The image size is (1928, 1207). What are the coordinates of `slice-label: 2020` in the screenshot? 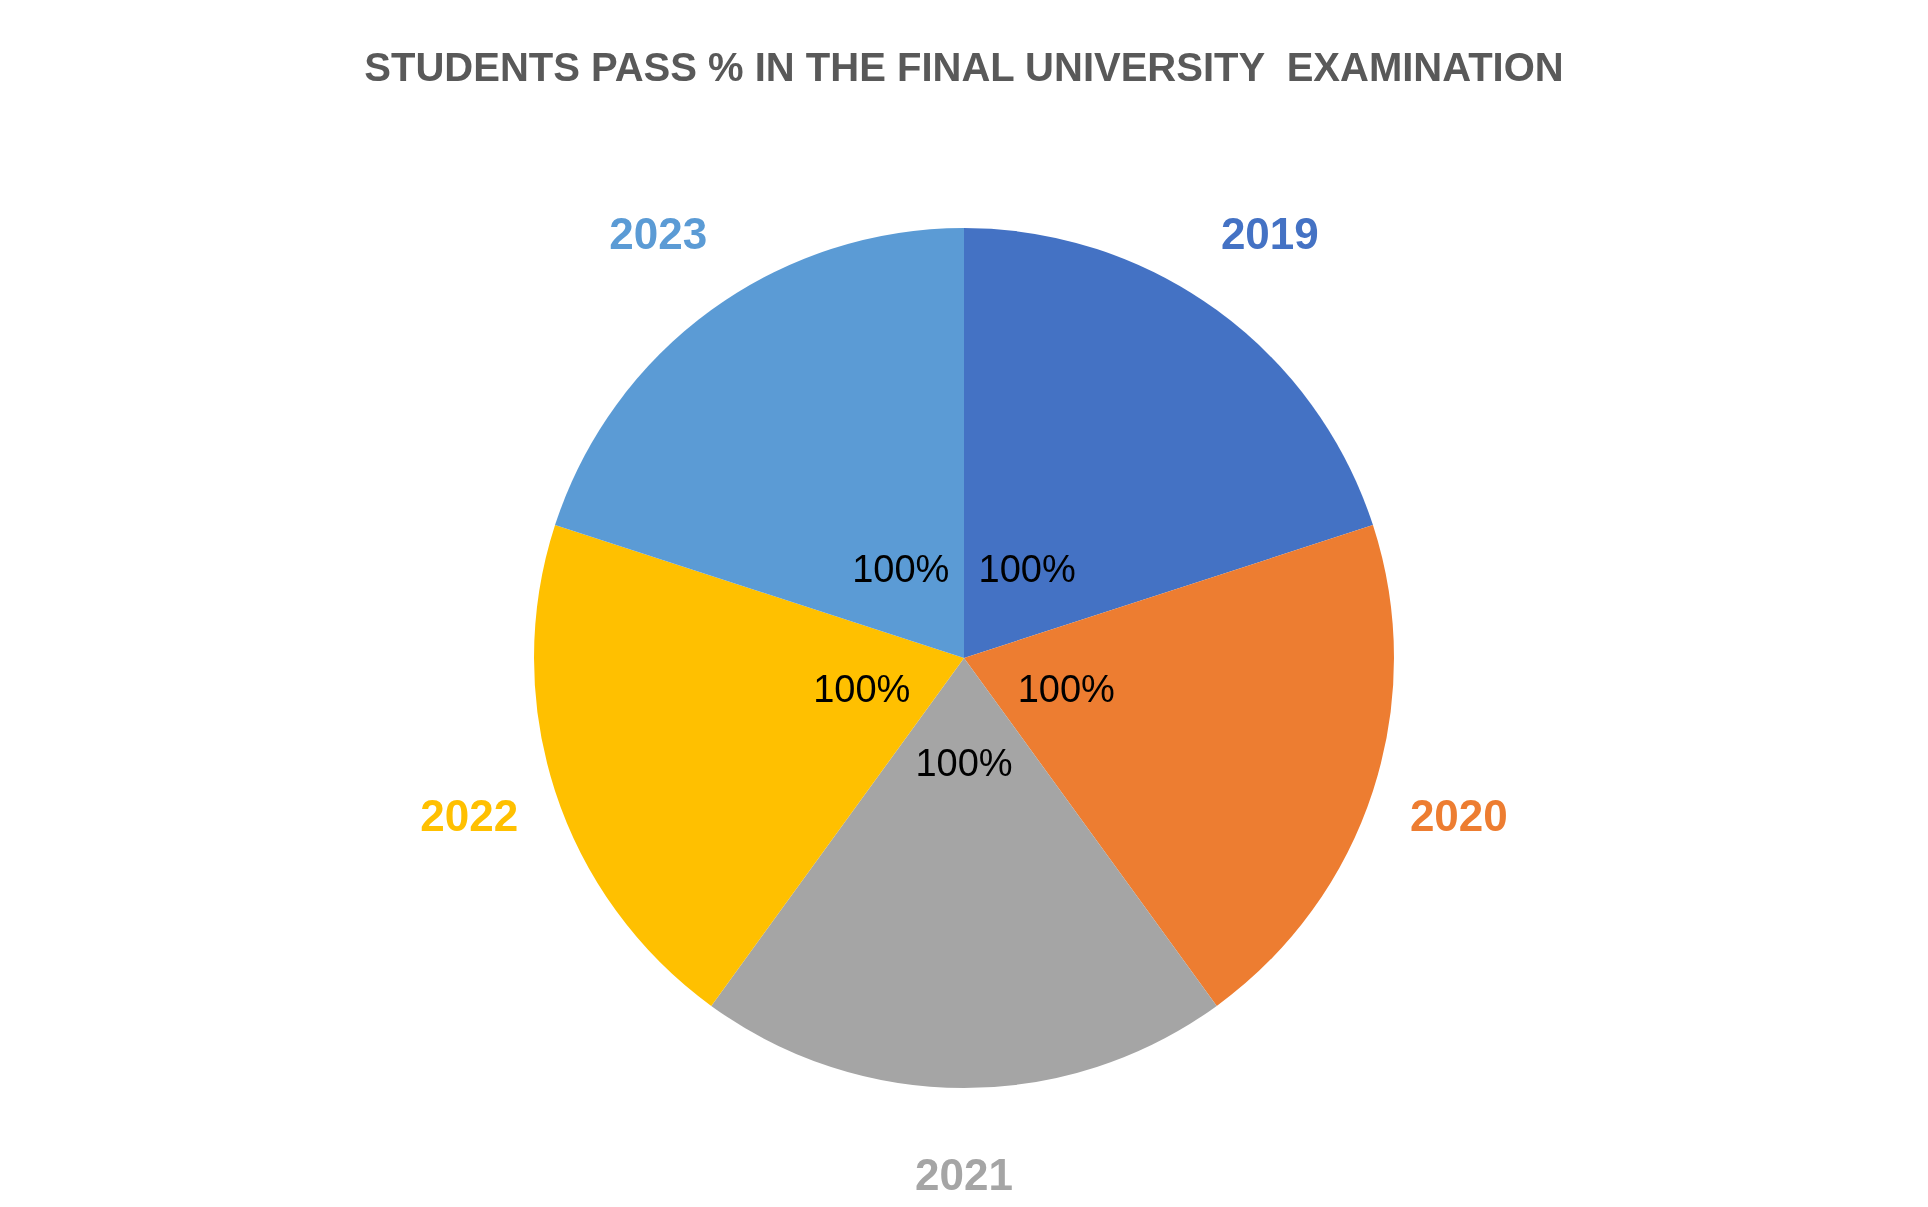 It's located at (1458, 815).